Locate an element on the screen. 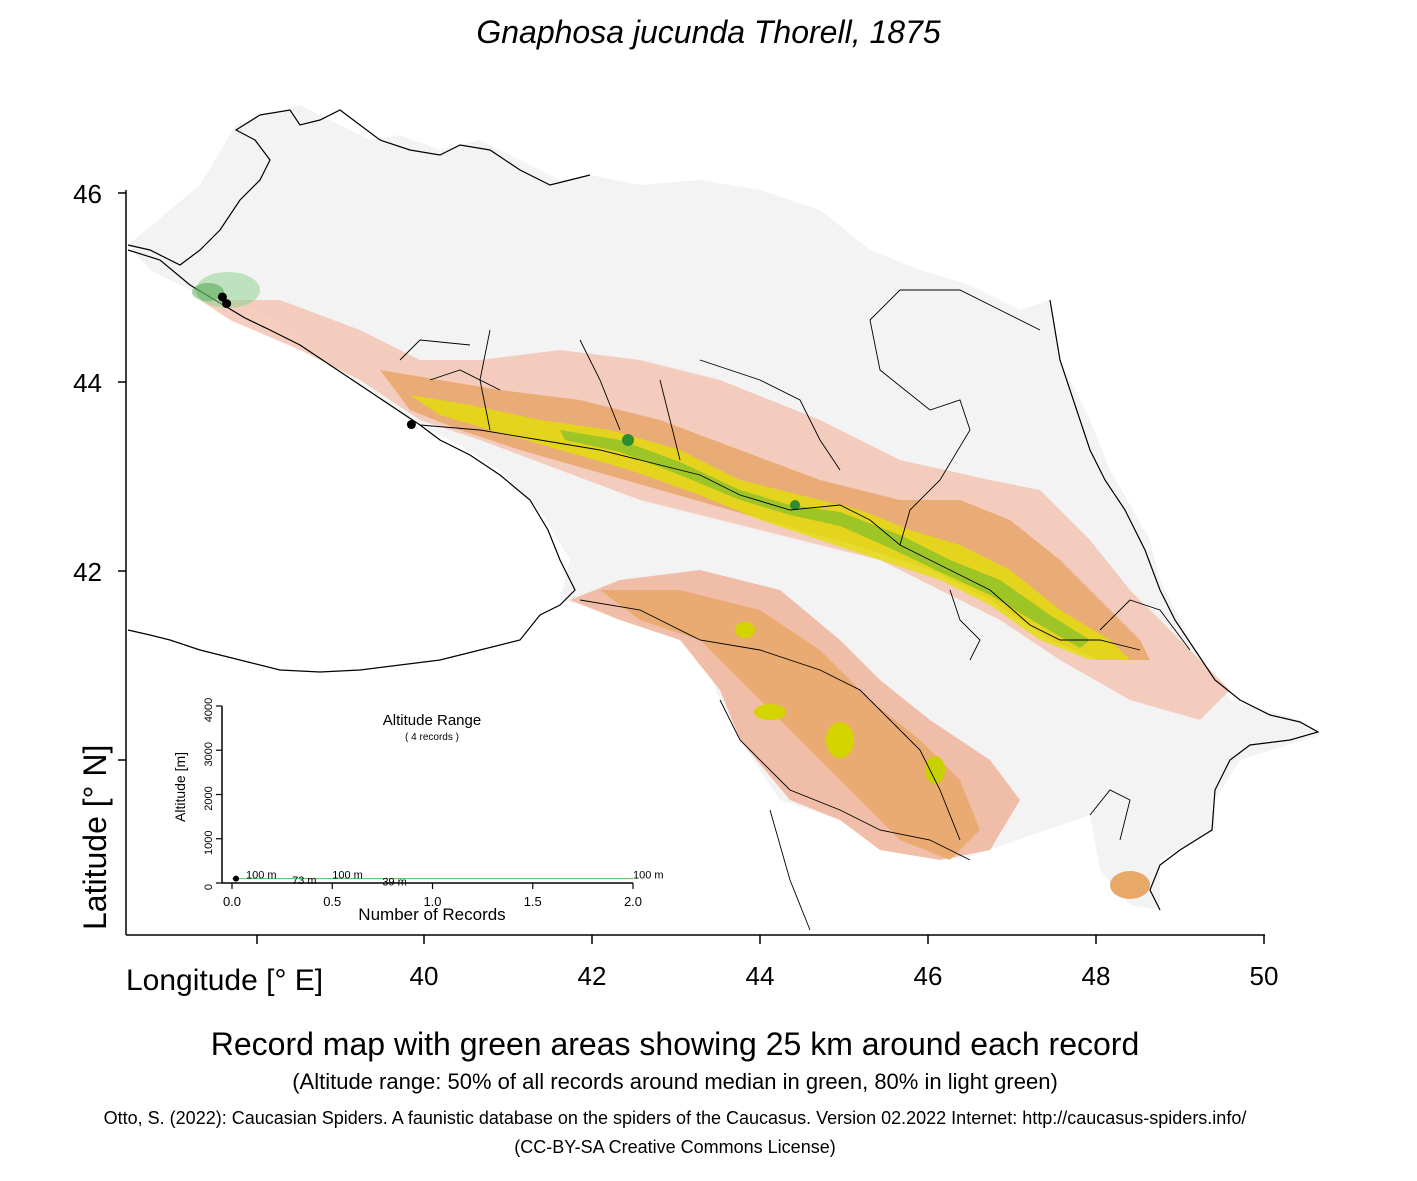  inset-points: 100 m 73 m 100 m 39 m 100 m is located at coordinates (448, 879).